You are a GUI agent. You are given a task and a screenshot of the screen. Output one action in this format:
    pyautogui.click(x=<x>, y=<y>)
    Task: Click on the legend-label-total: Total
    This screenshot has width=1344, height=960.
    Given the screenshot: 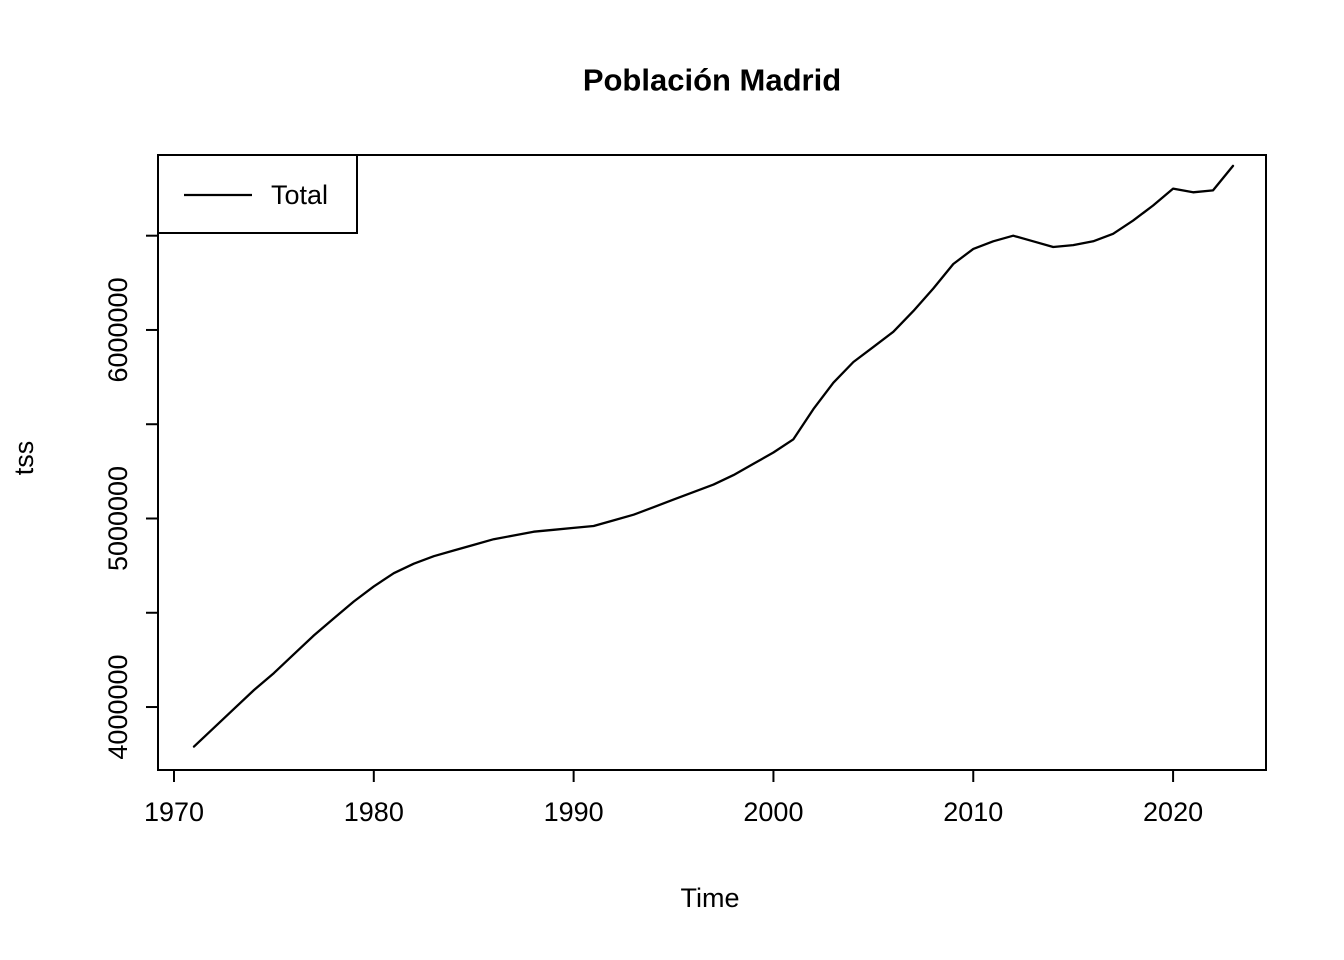 What is the action you would take?
    pyautogui.click(x=299, y=195)
    